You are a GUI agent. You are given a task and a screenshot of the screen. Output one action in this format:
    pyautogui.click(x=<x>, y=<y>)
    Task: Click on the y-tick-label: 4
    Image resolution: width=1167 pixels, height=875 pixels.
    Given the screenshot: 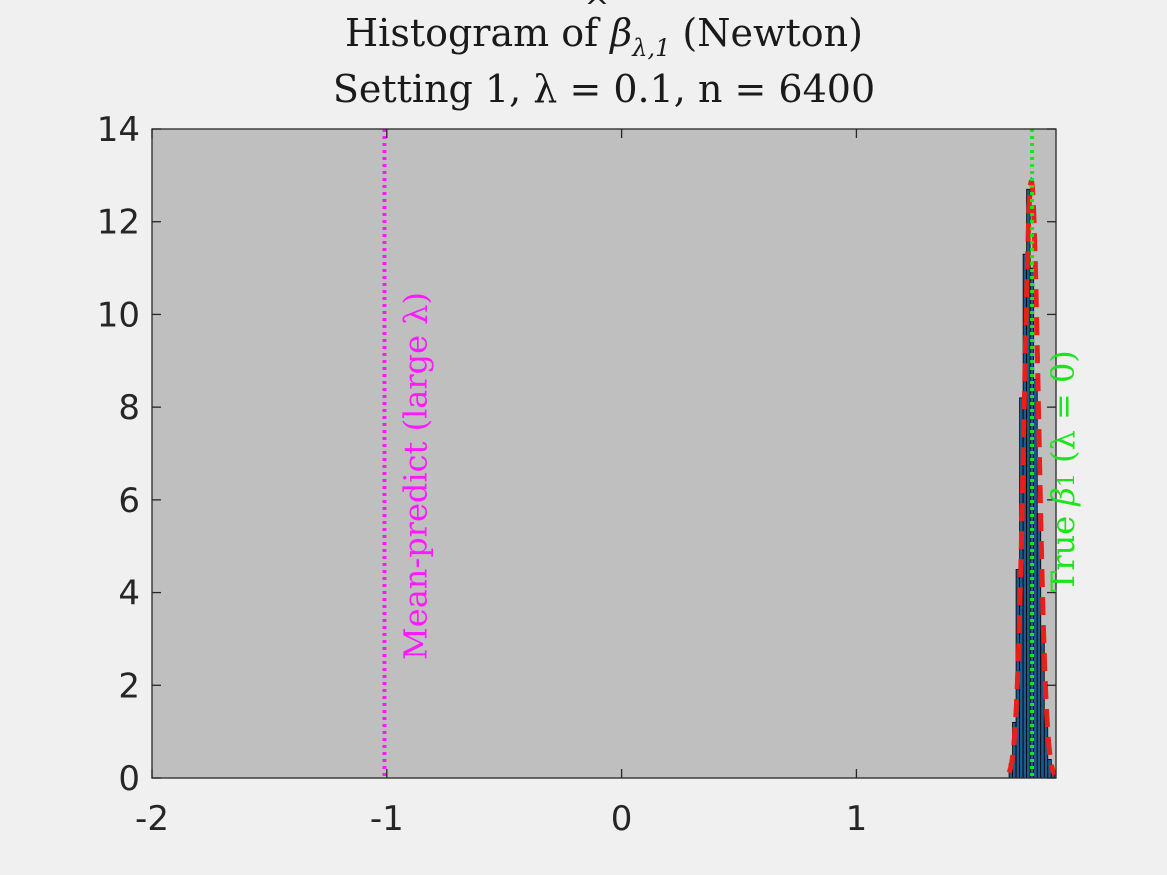 What is the action you would take?
    pyautogui.click(x=129, y=594)
    